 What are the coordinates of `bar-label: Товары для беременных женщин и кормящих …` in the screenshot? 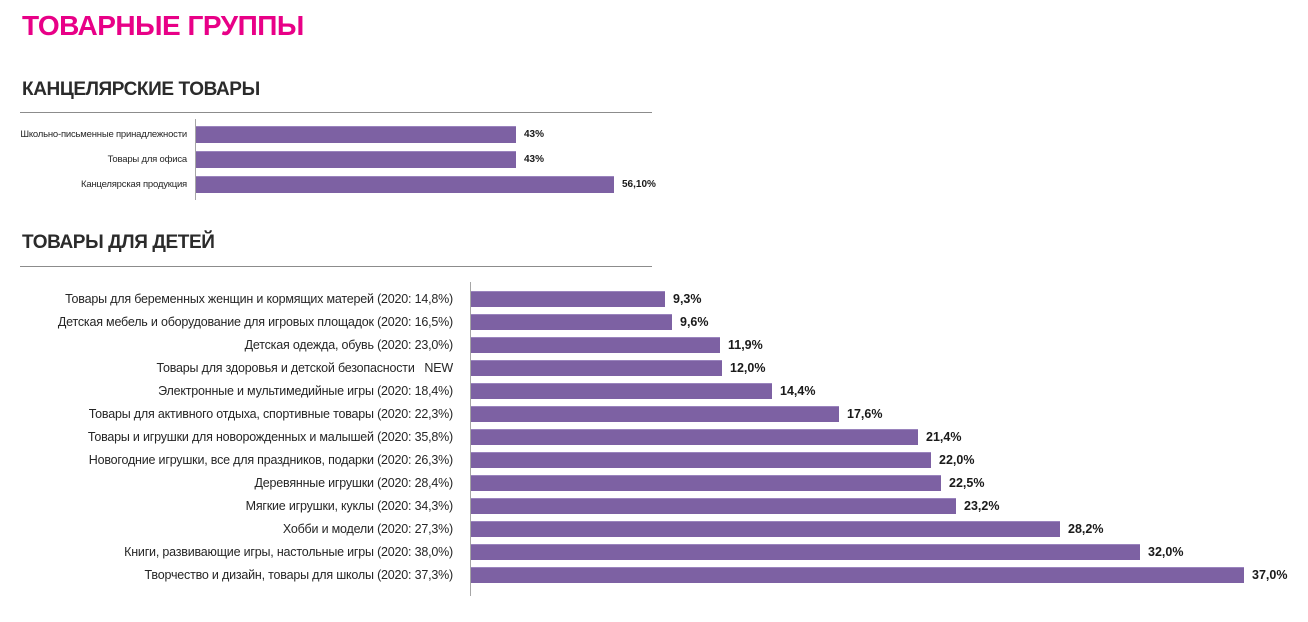 It's located at (259, 298).